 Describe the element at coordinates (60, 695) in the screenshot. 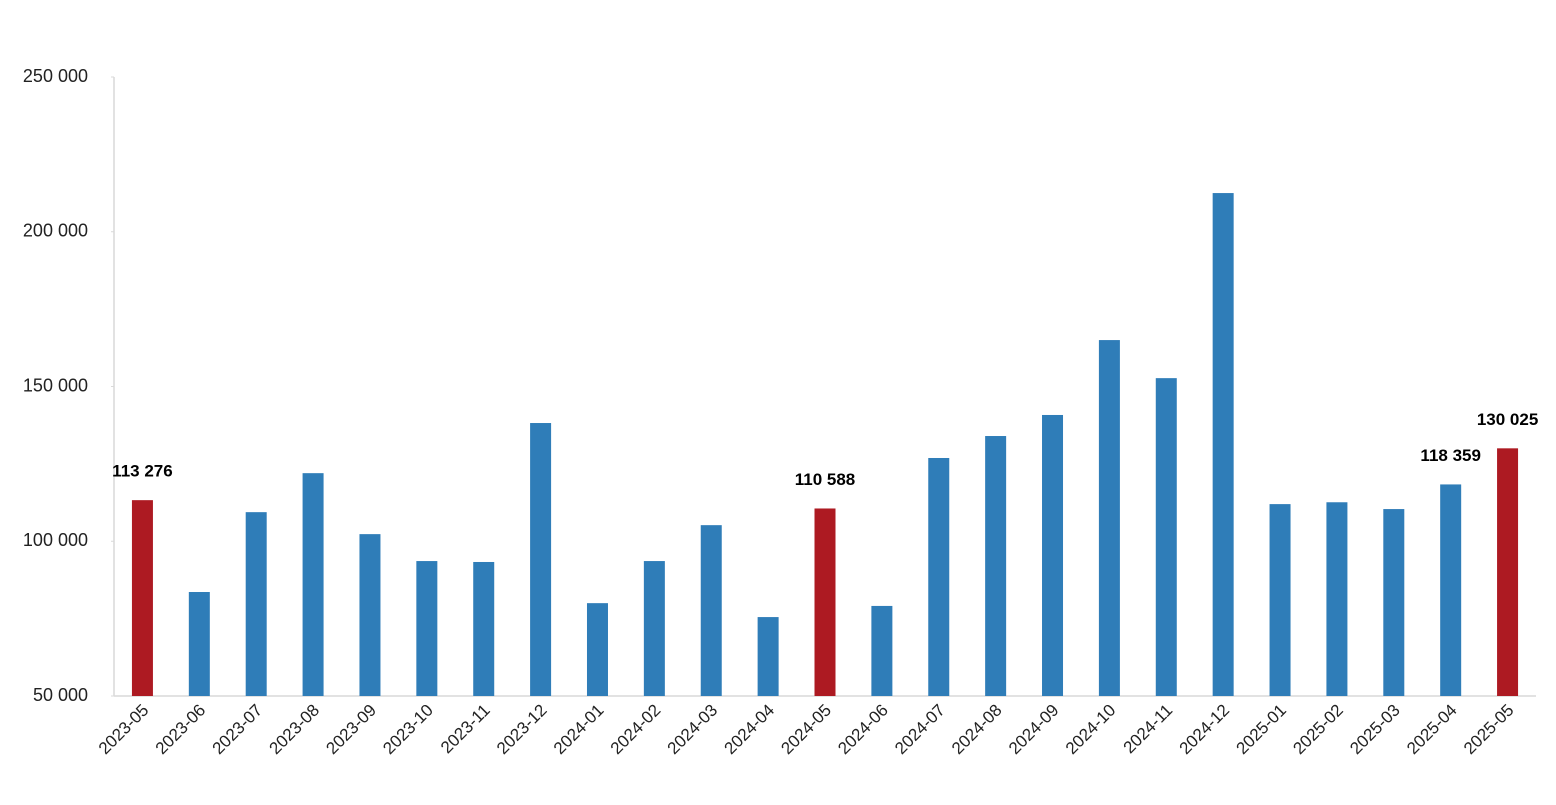

I see `y-tick-label: 50 000` at that location.